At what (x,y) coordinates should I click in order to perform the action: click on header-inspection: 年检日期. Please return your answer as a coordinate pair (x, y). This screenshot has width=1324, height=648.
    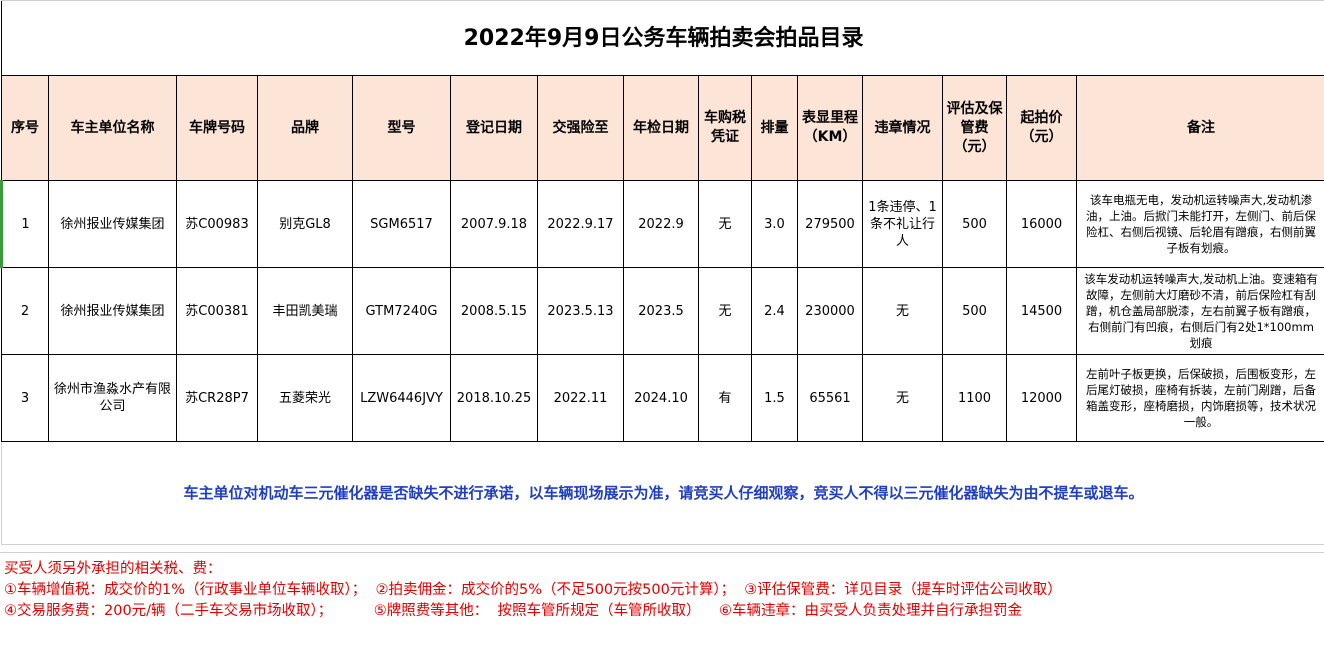
    Looking at the image, I should click on (661, 128).